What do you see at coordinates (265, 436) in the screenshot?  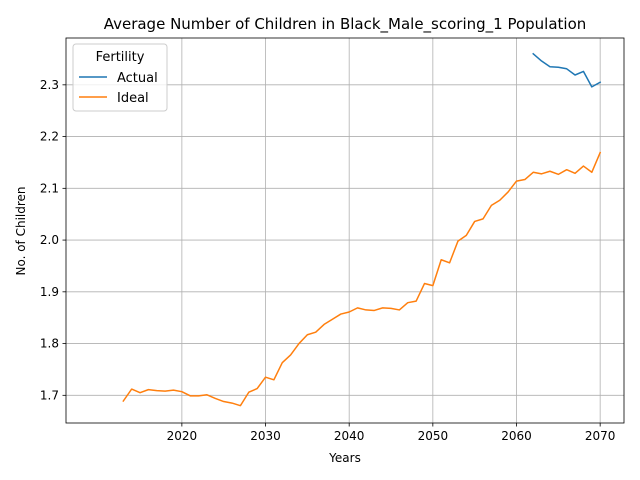 I see `x-tick-label: 2030` at bounding box center [265, 436].